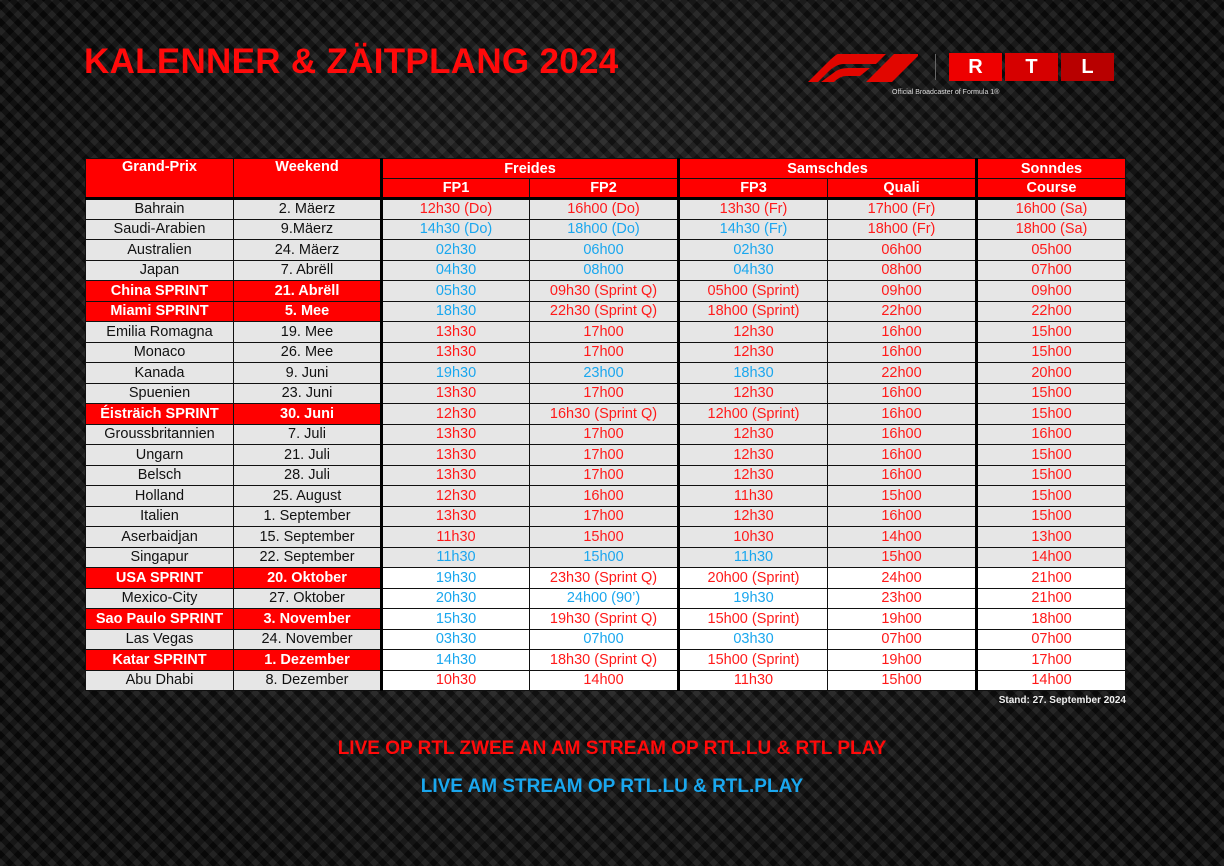  What do you see at coordinates (902, 598) in the screenshot?
I see `quali-time-cell: 23h00` at bounding box center [902, 598].